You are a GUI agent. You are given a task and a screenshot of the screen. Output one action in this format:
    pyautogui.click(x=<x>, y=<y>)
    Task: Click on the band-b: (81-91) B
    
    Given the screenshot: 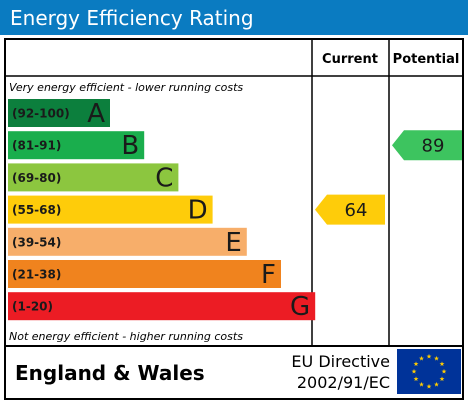 What is the action you would take?
    pyautogui.click(x=76, y=146)
    